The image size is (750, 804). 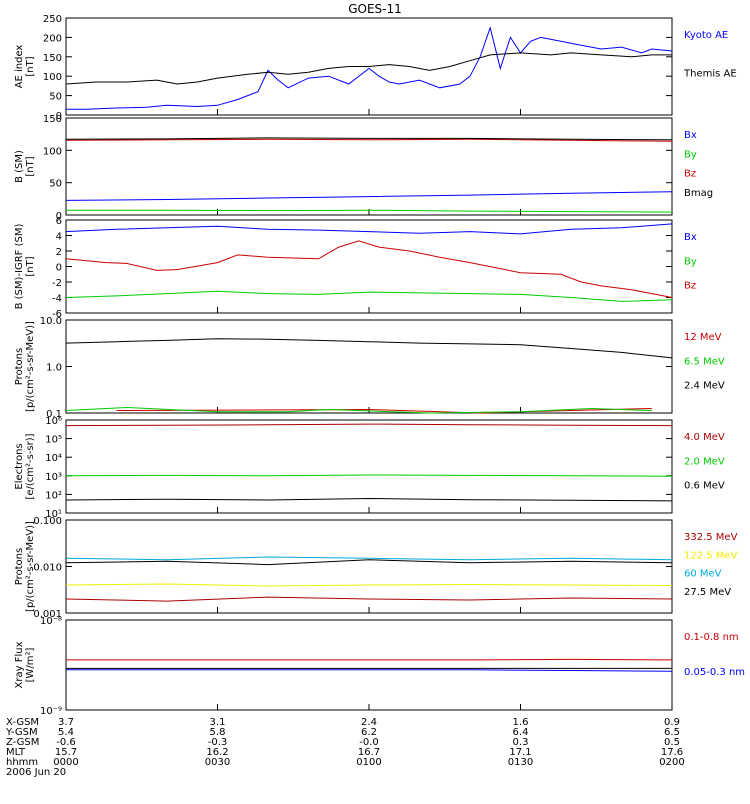 I want to click on footer-value-2-2: -0.0, so click(x=369, y=742).